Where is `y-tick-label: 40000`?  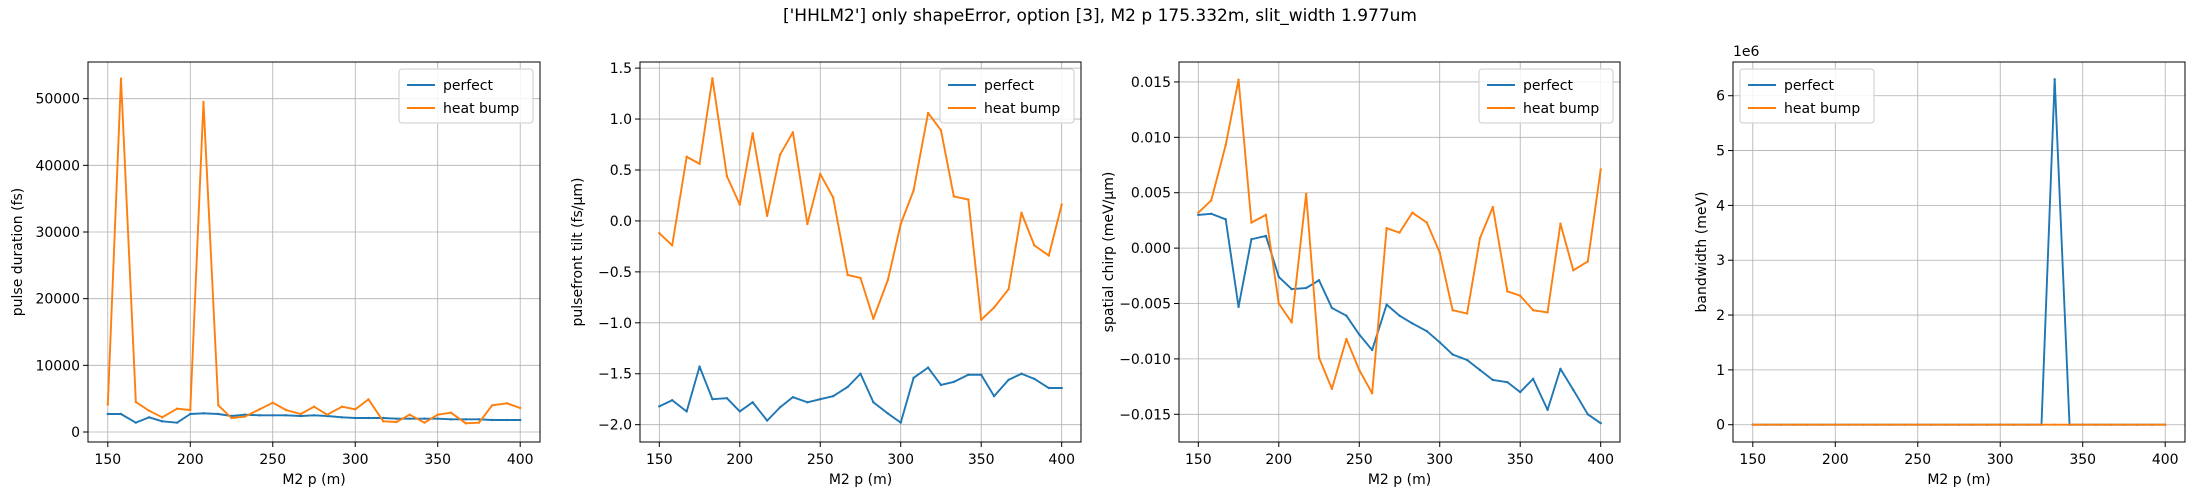 y-tick-label: 40000 is located at coordinates (57, 166).